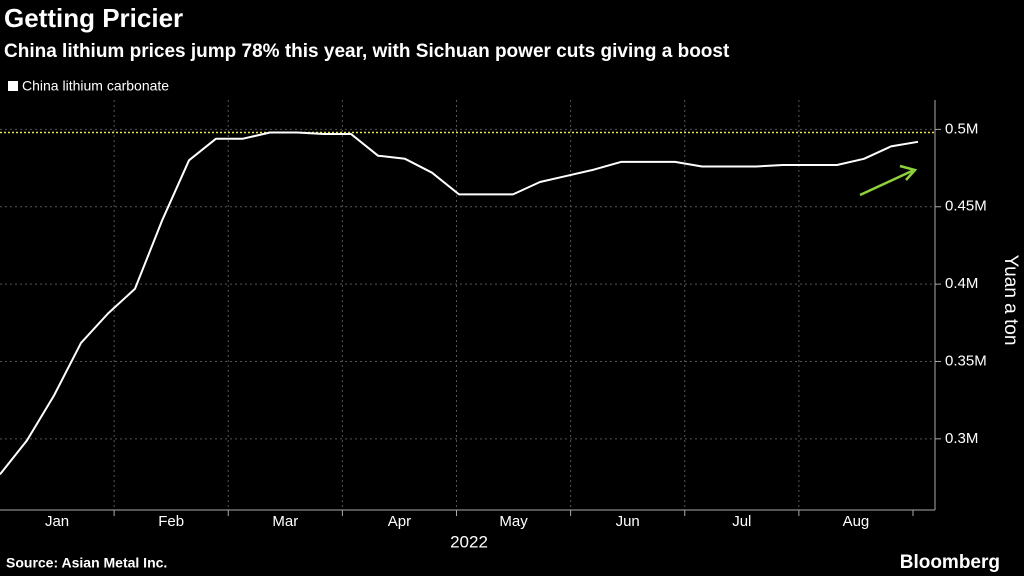 This screenshot has width=1024, height=576. What do you see at coordinates (950, 562) in the screenshot?
I see `brand: Bloomberg` at bounding box center [950, 562].